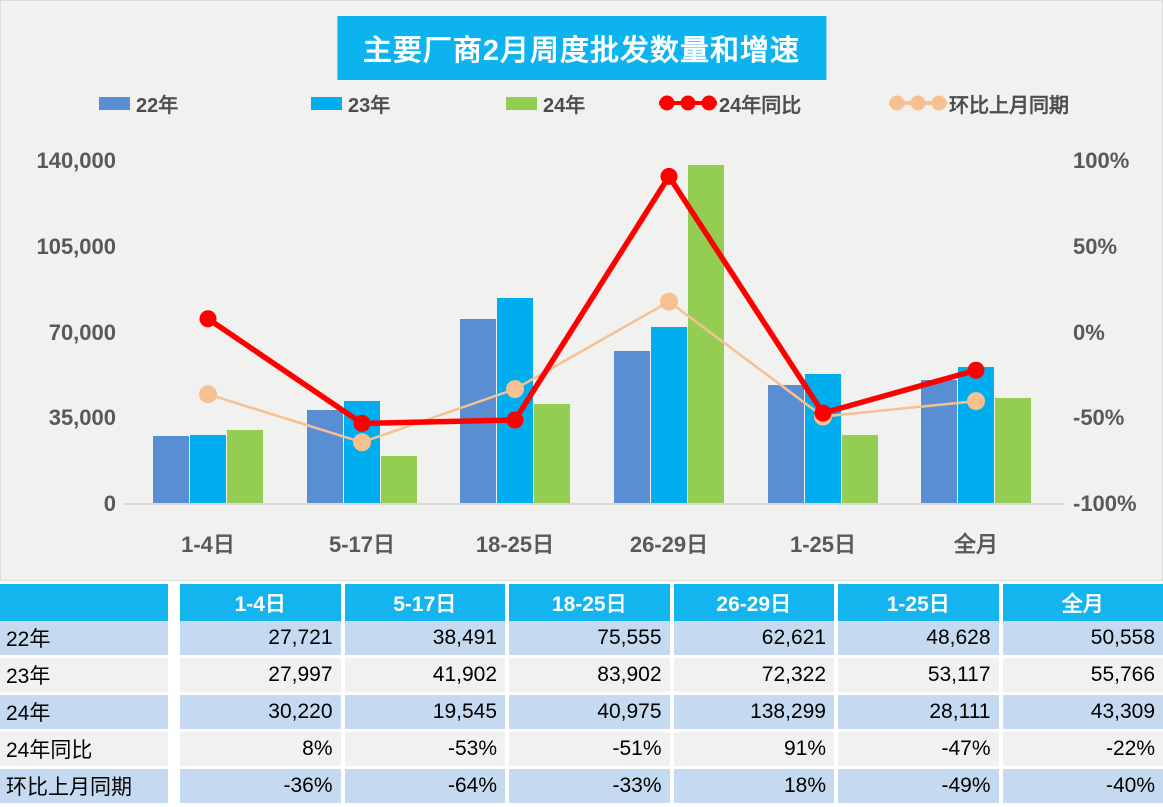 Image resolution: width=1163 pixels, height=807 pixels. What do you see at coordinates (362, 544) in the screenshot?
I see `x-axis-label-5-17日: 5-17日` at bounding box center [362, 544].